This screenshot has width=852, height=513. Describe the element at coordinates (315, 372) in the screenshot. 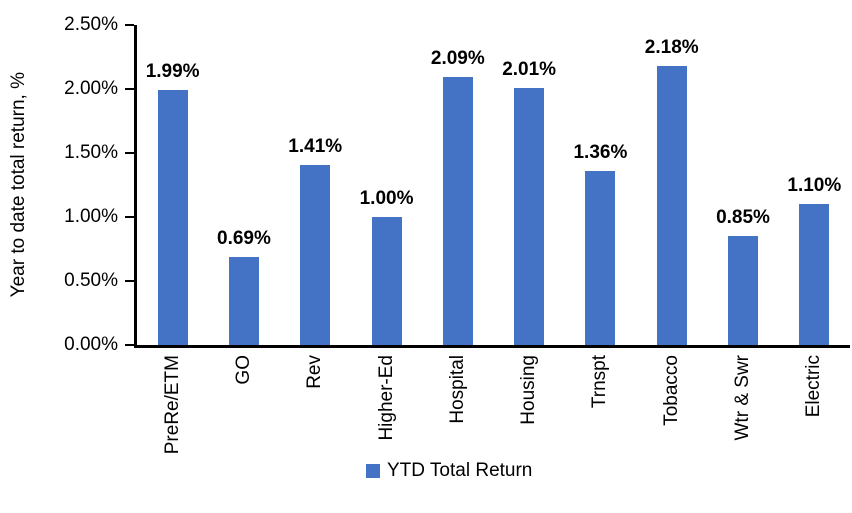

I see `x-category-label: Rev` at that location.